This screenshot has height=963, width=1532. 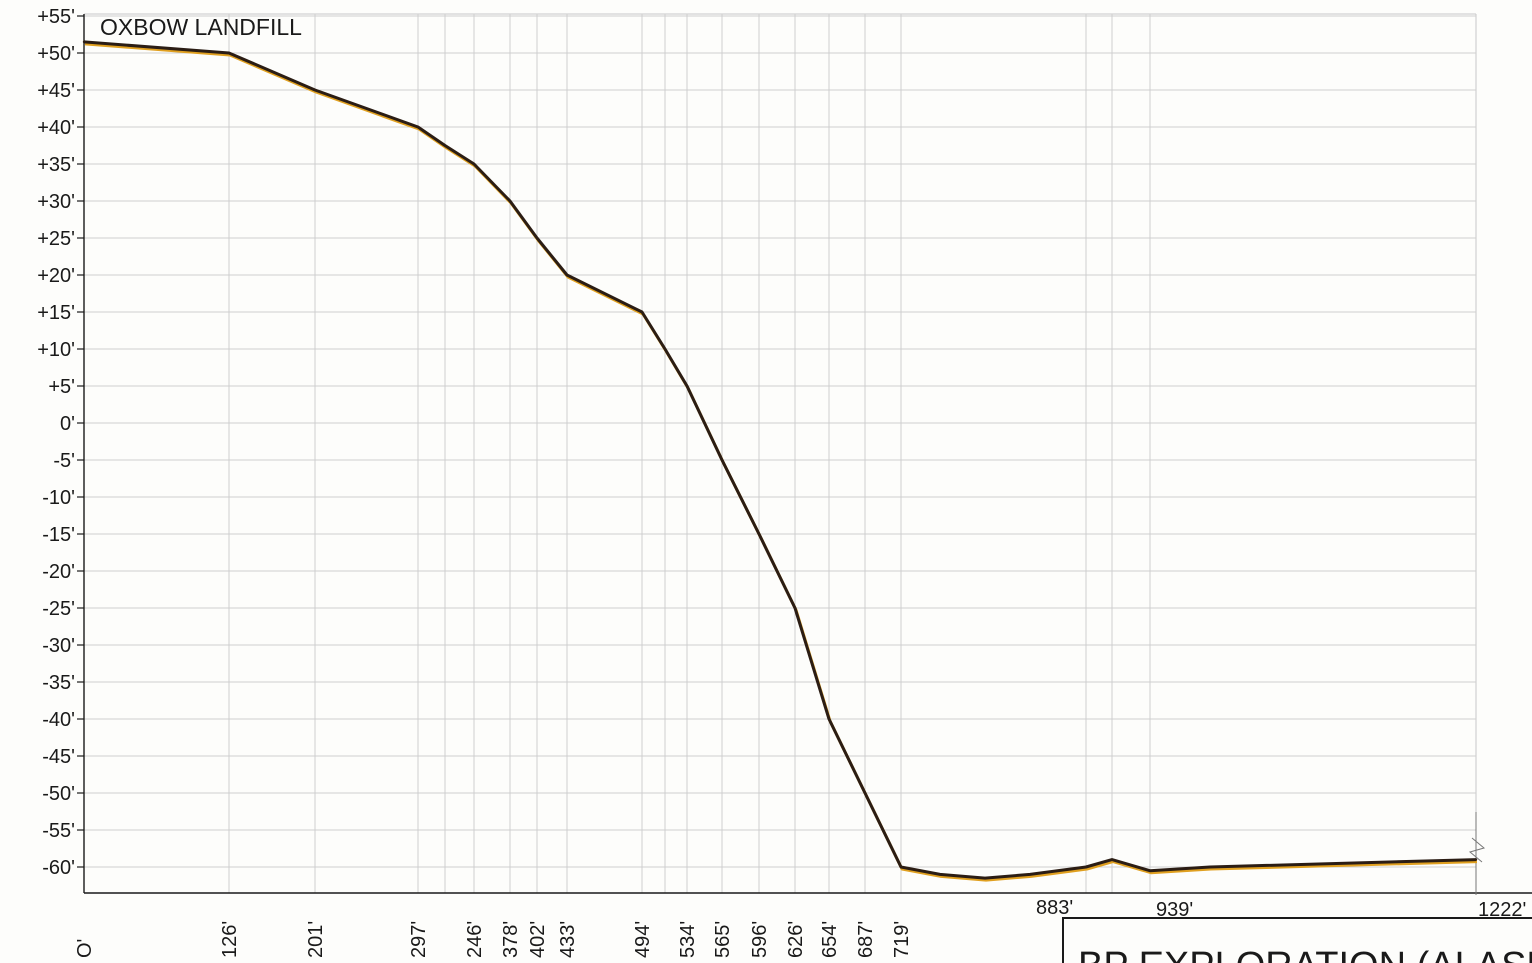 I want to click on y-tick-label: +5', so click(x=61, y=387).